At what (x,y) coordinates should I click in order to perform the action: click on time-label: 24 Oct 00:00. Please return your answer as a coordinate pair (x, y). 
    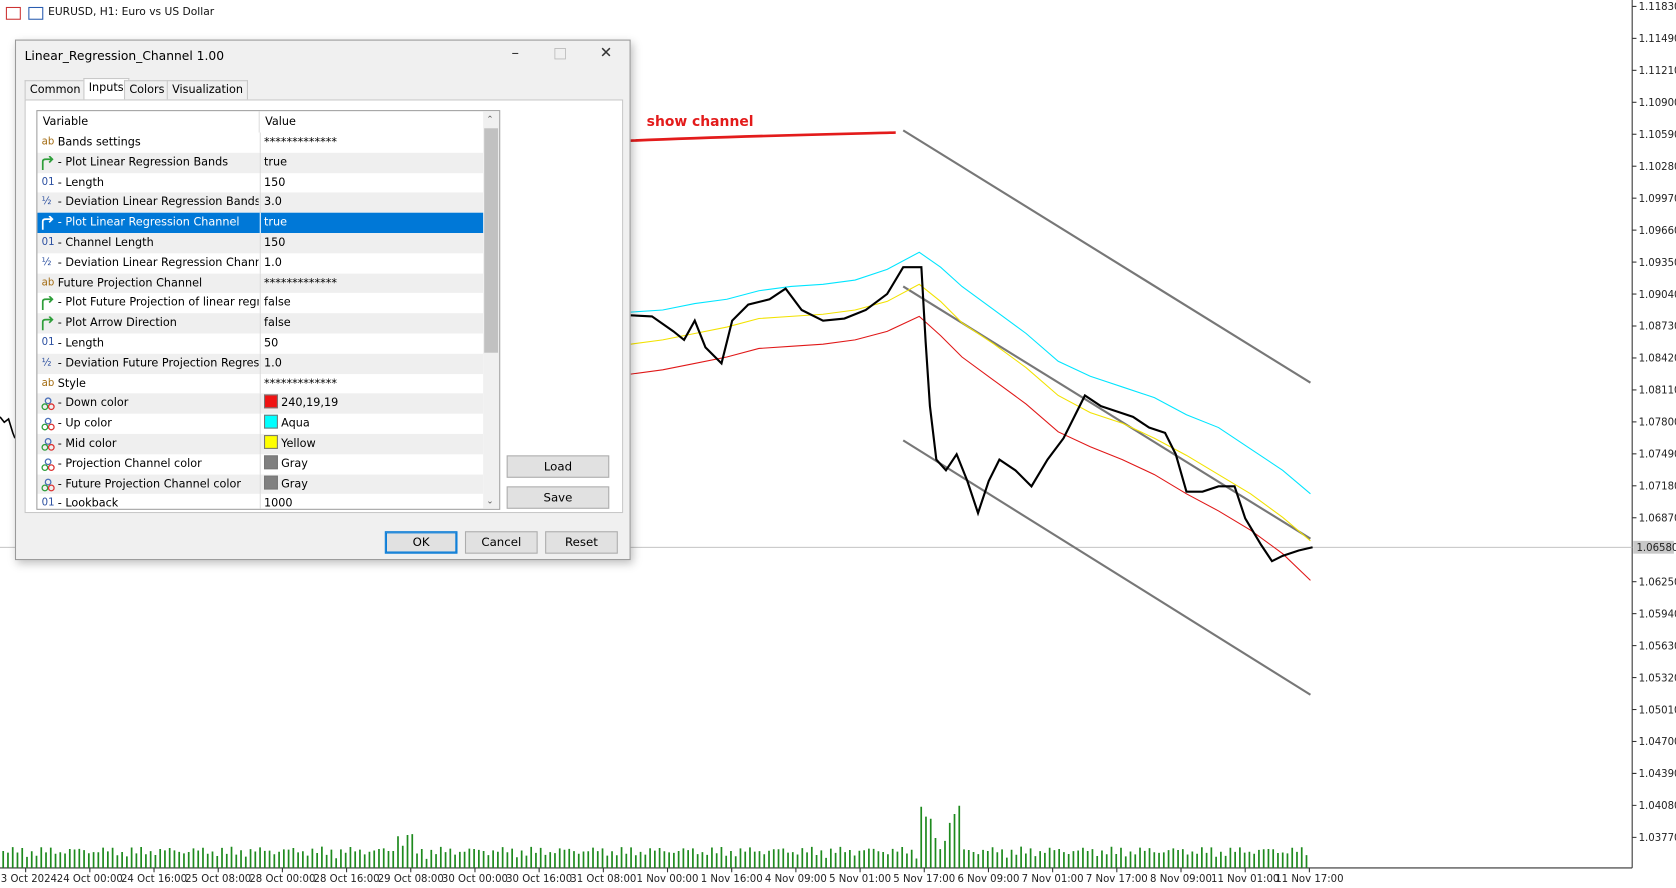
    Looking at the image, I should click on (90, 879).